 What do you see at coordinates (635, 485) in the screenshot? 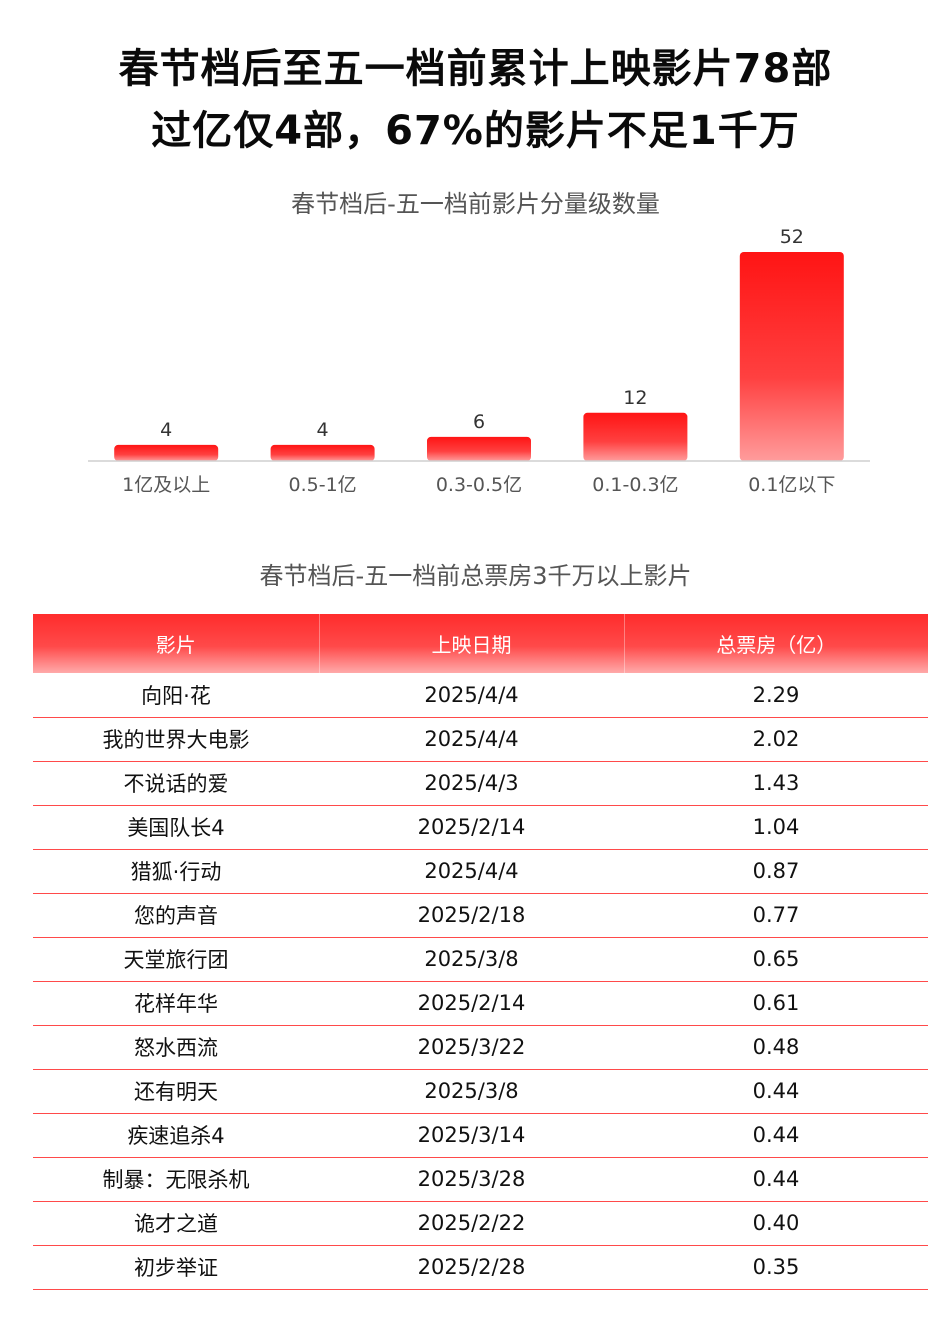
I see `category-tick-label: 0.1-0.3亿` at bounding box center [635, 485].